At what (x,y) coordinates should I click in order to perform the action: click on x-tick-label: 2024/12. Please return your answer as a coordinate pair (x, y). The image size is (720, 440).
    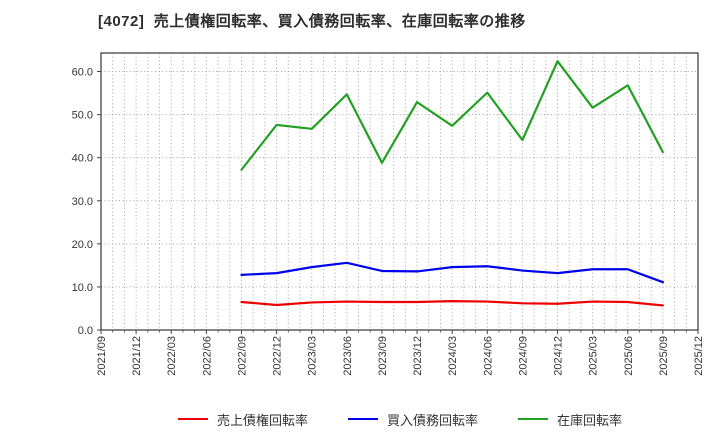
    Looking at the image, I should click on (559, 356).